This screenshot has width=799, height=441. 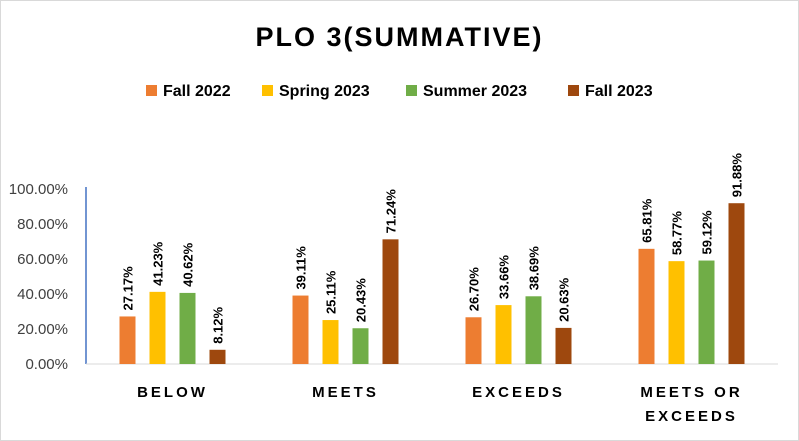 I want to click on legend-label: Fall 2023, so click(x=619, y=91).